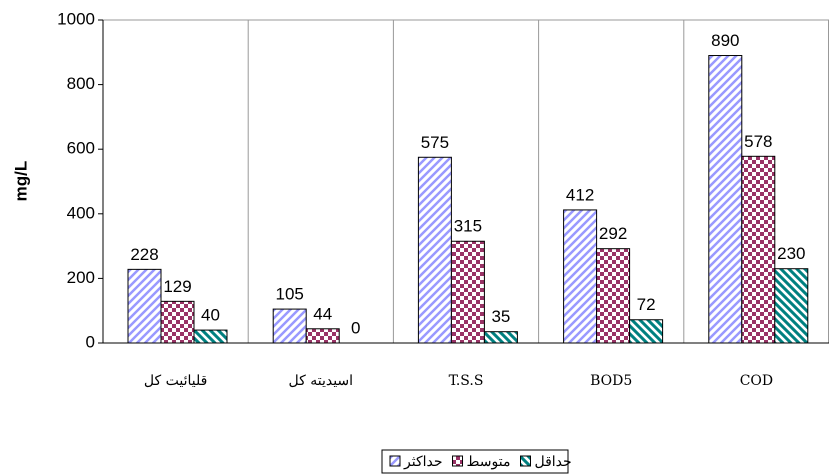 The width and height of the screenshot is (829, 474). Describe the element at coordinates (144, 254) in the screenshot. I see `data-label: 228` at that location.